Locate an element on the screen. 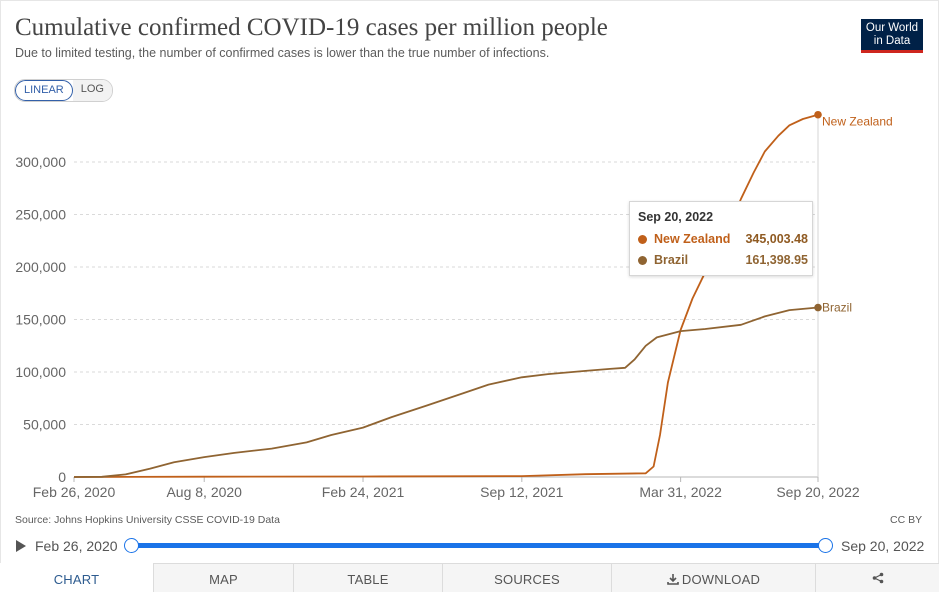 Image resolution: width=939 pixels, height=592 pixels. scale-toggle: LINEAR LOG is located at coordinates (63, 90).